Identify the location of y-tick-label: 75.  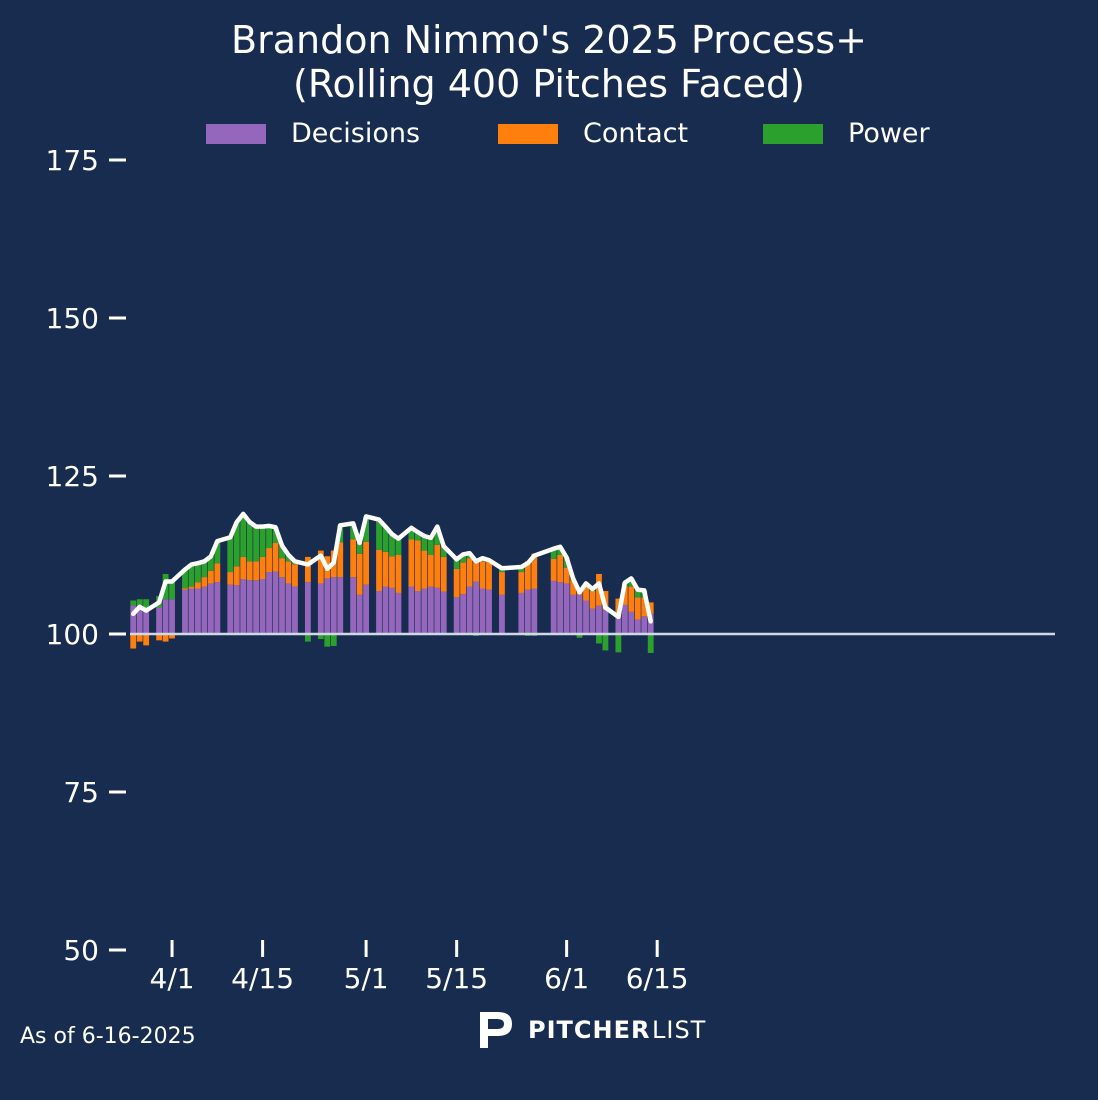
(81, 792).